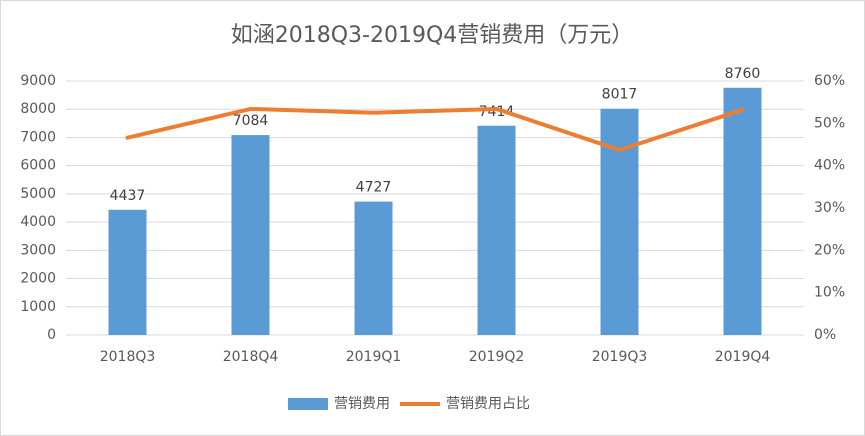 The width and height of the screenshot is (865, 436). What do you see at coordinates (38, 279) in the screenshot?
I see `y-tick-label: 2000` at bounding box center [38, 279].